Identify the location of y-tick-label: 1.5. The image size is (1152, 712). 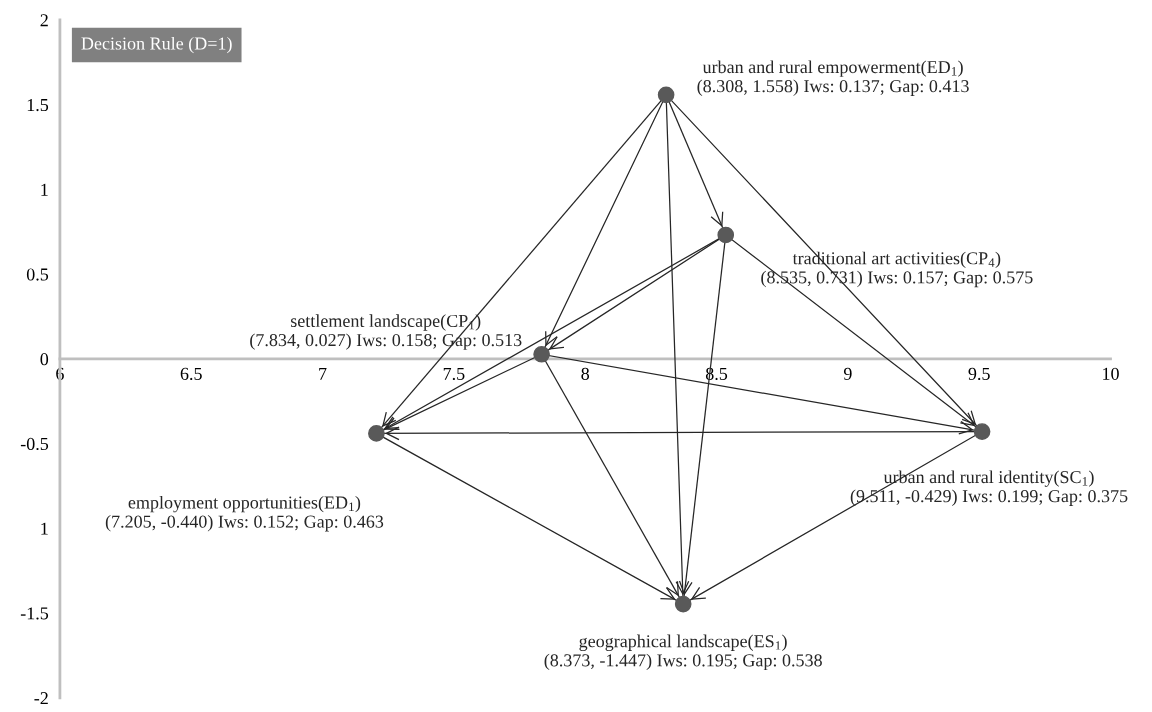
(38, 105).